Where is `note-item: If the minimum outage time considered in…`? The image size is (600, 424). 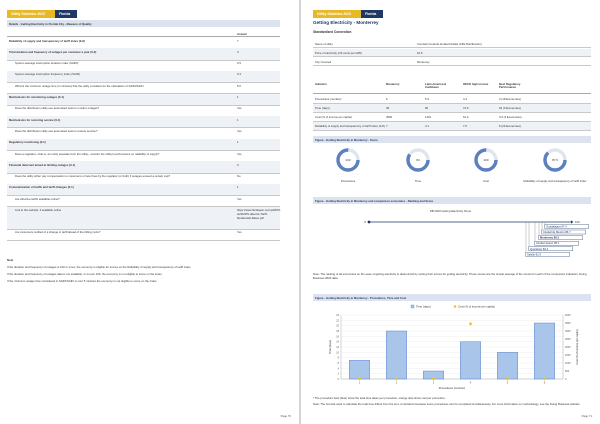
note-item: If the minimum outage time considered in… is located at coordinates (82, 281).